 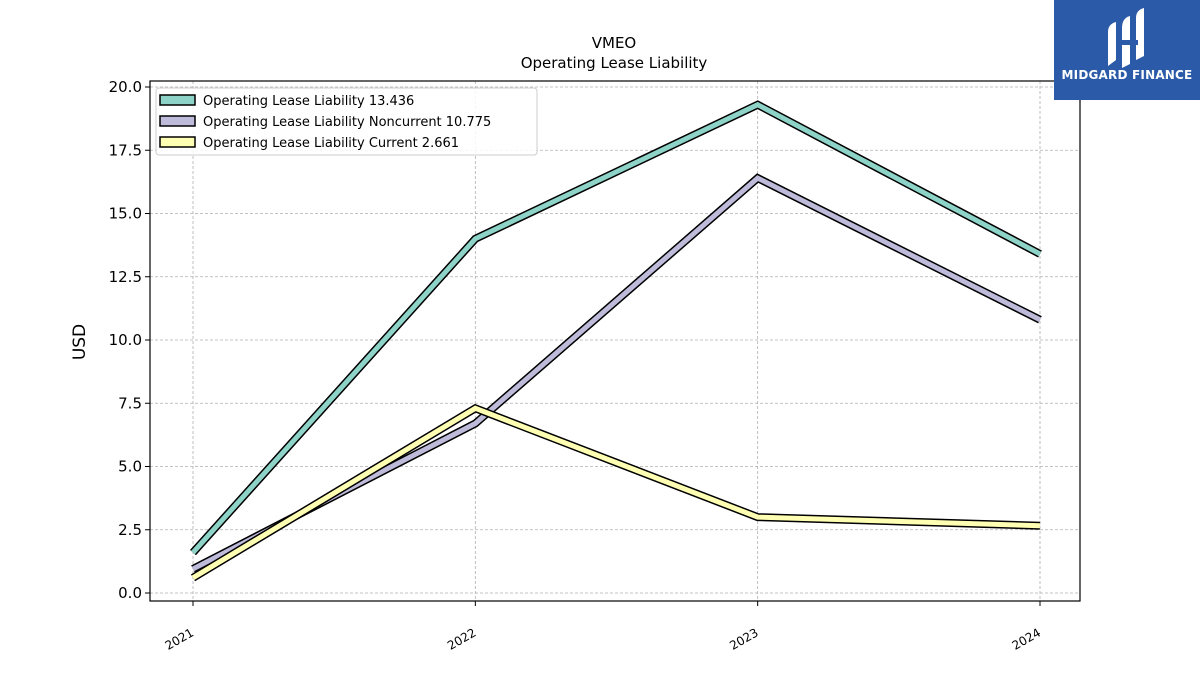 I want to click on y-tick-label: 15.0, so click(x=125, y=214).